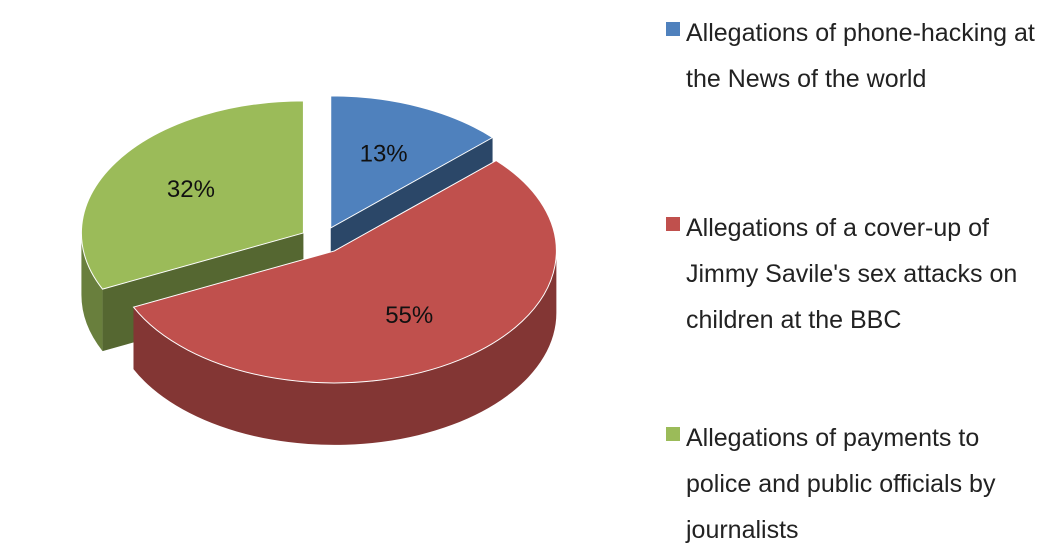 The height and width of the screenshot is (547, 1044). What do you see at coordinates (345, 347) in the screenshot?
I see `slice-wall` at bounding box center [345, 347].